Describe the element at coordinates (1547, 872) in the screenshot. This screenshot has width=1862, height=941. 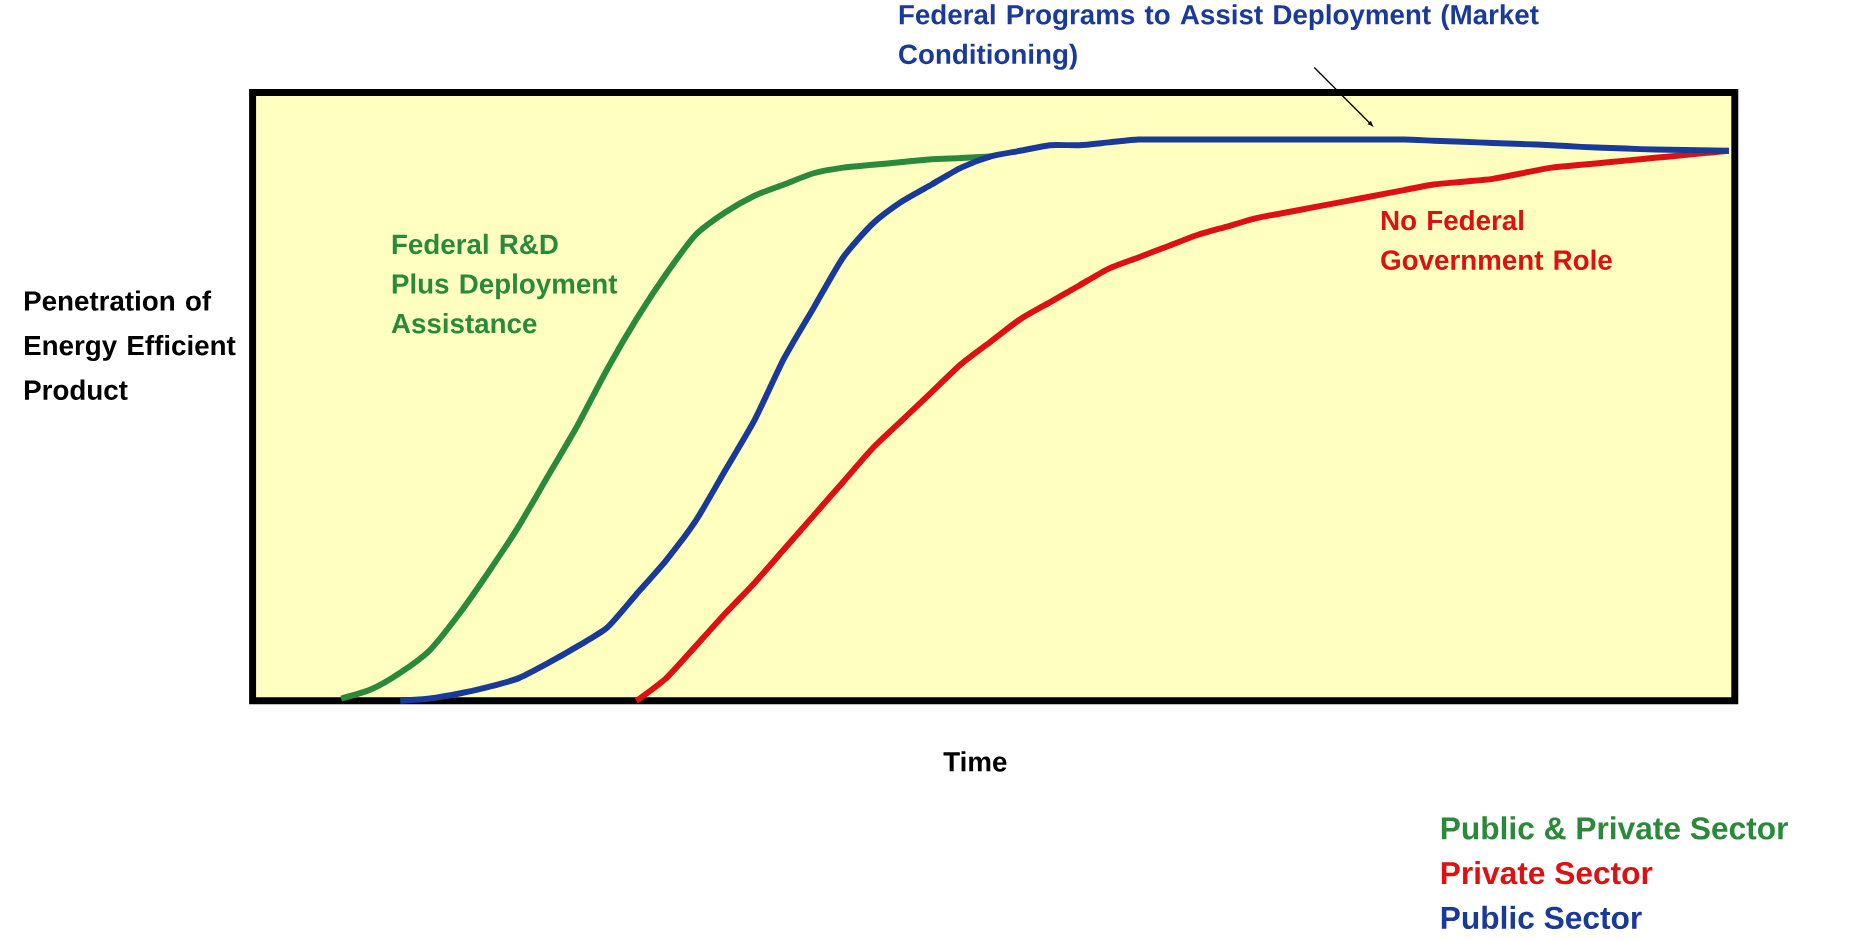
I see `text: Private Sector` at that location.